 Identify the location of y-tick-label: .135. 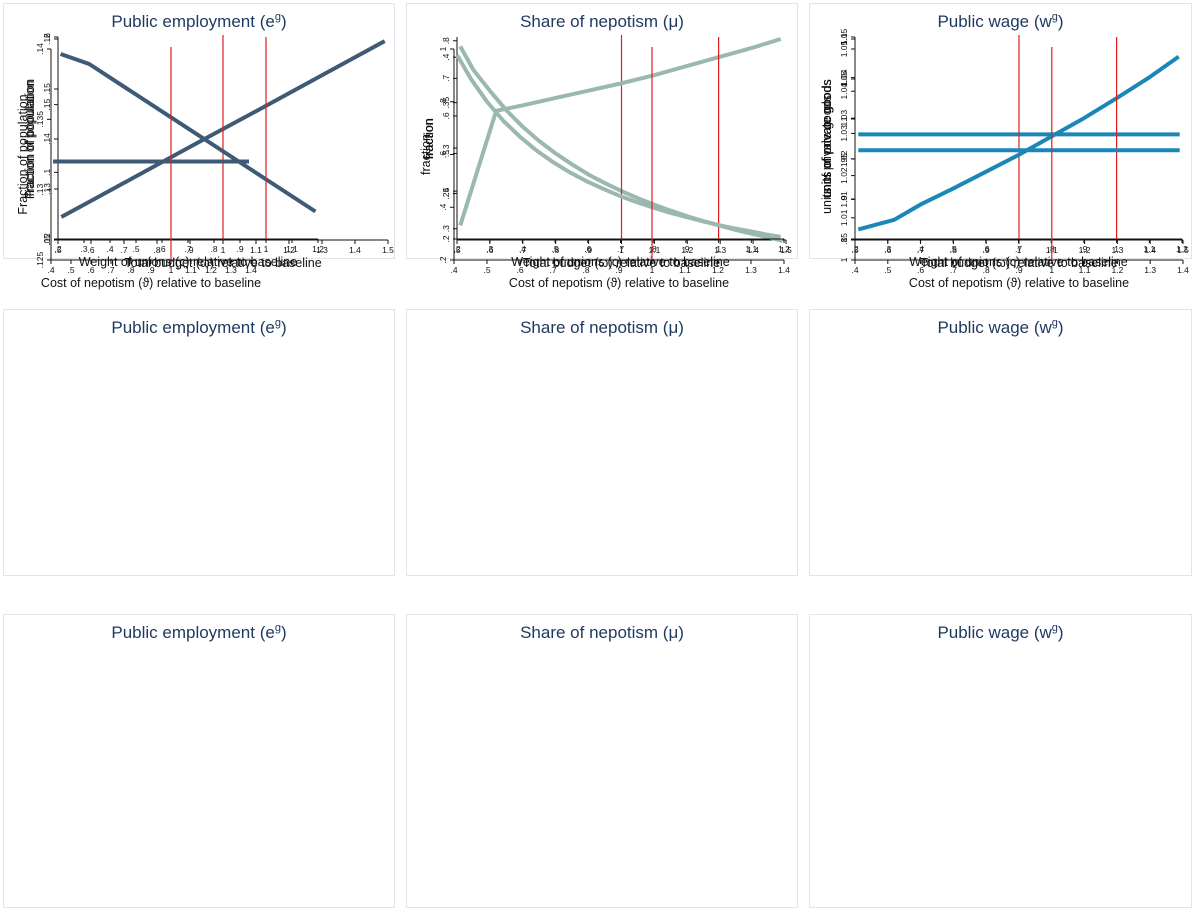
(40, 119).